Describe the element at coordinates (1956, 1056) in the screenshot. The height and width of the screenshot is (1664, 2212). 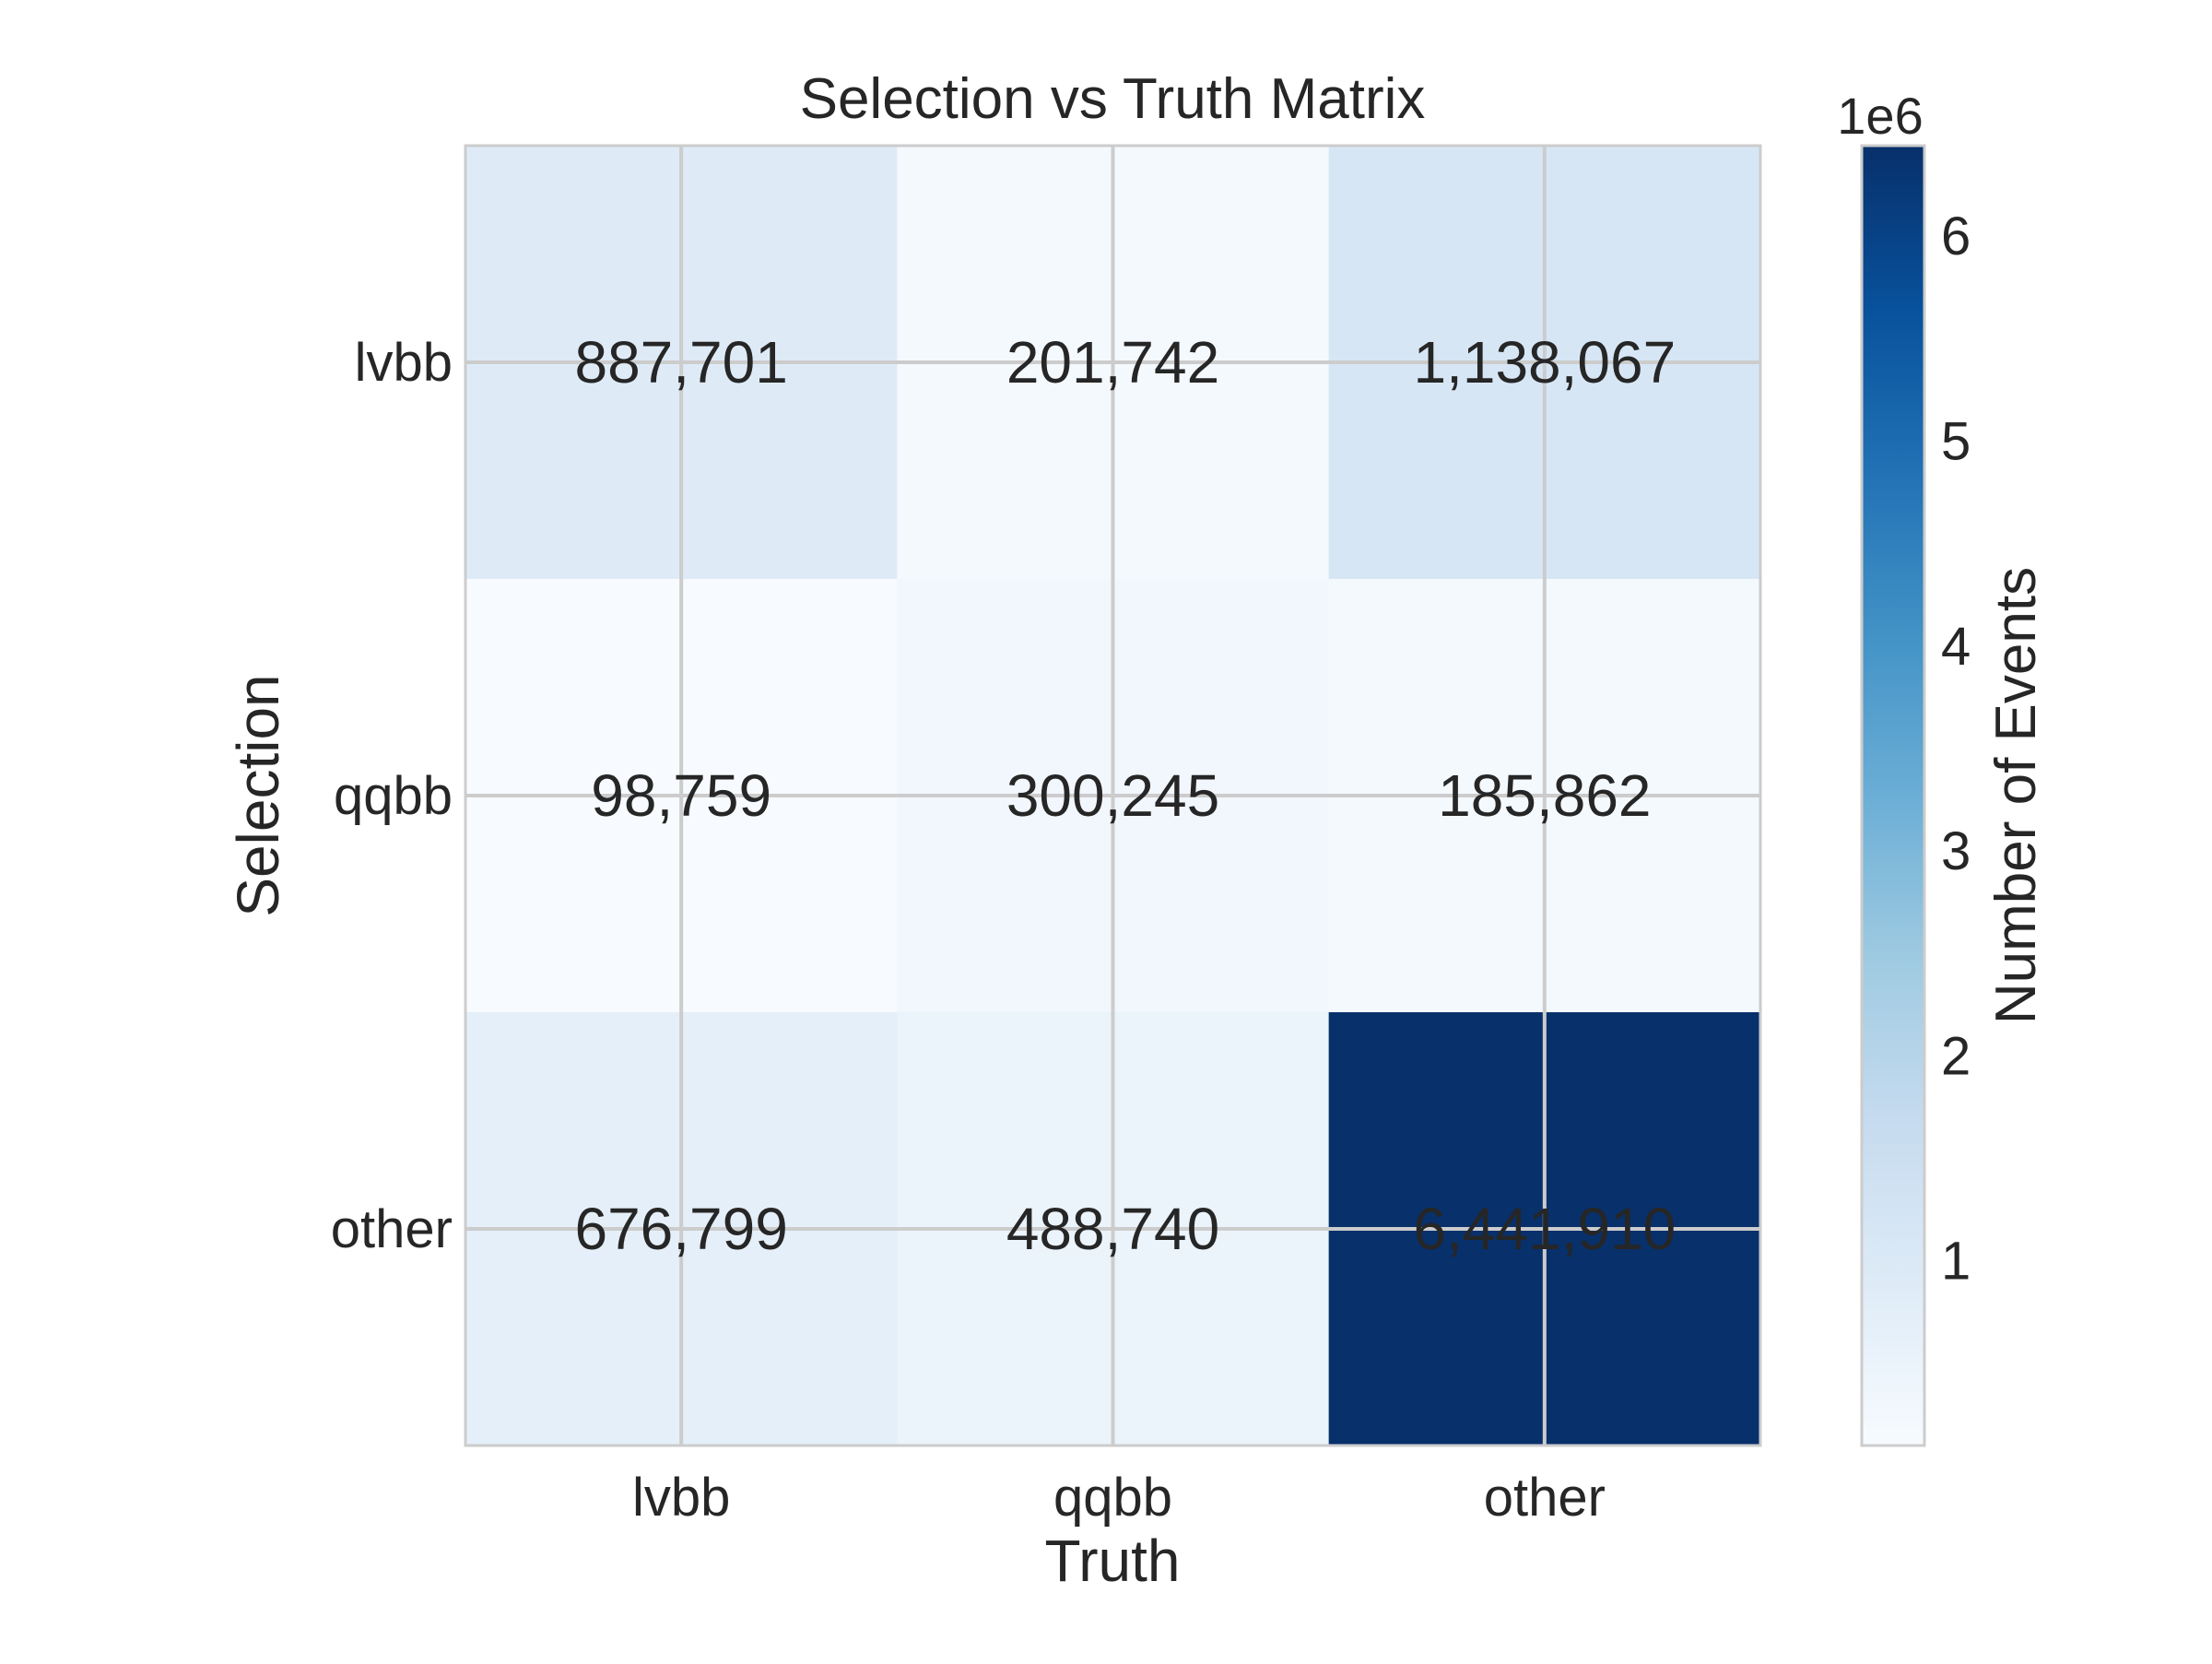
I see `colorbar-tick-label: 2` at that location.